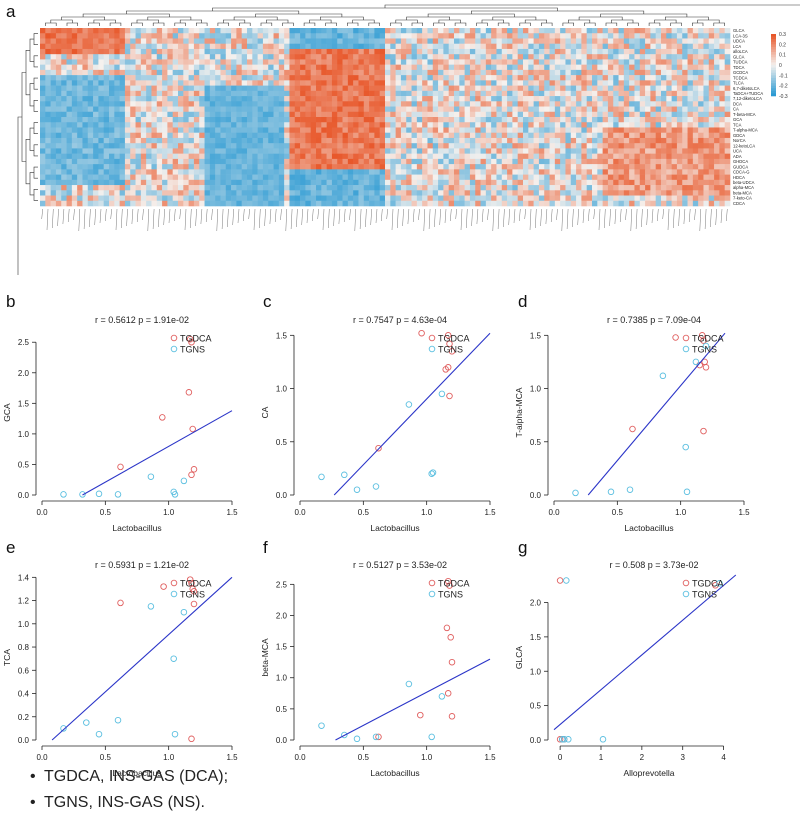  Describe the element at coordinates (454, 584) in the screenshot. I see `legend-label-tgdca: TGDCA` at that location.